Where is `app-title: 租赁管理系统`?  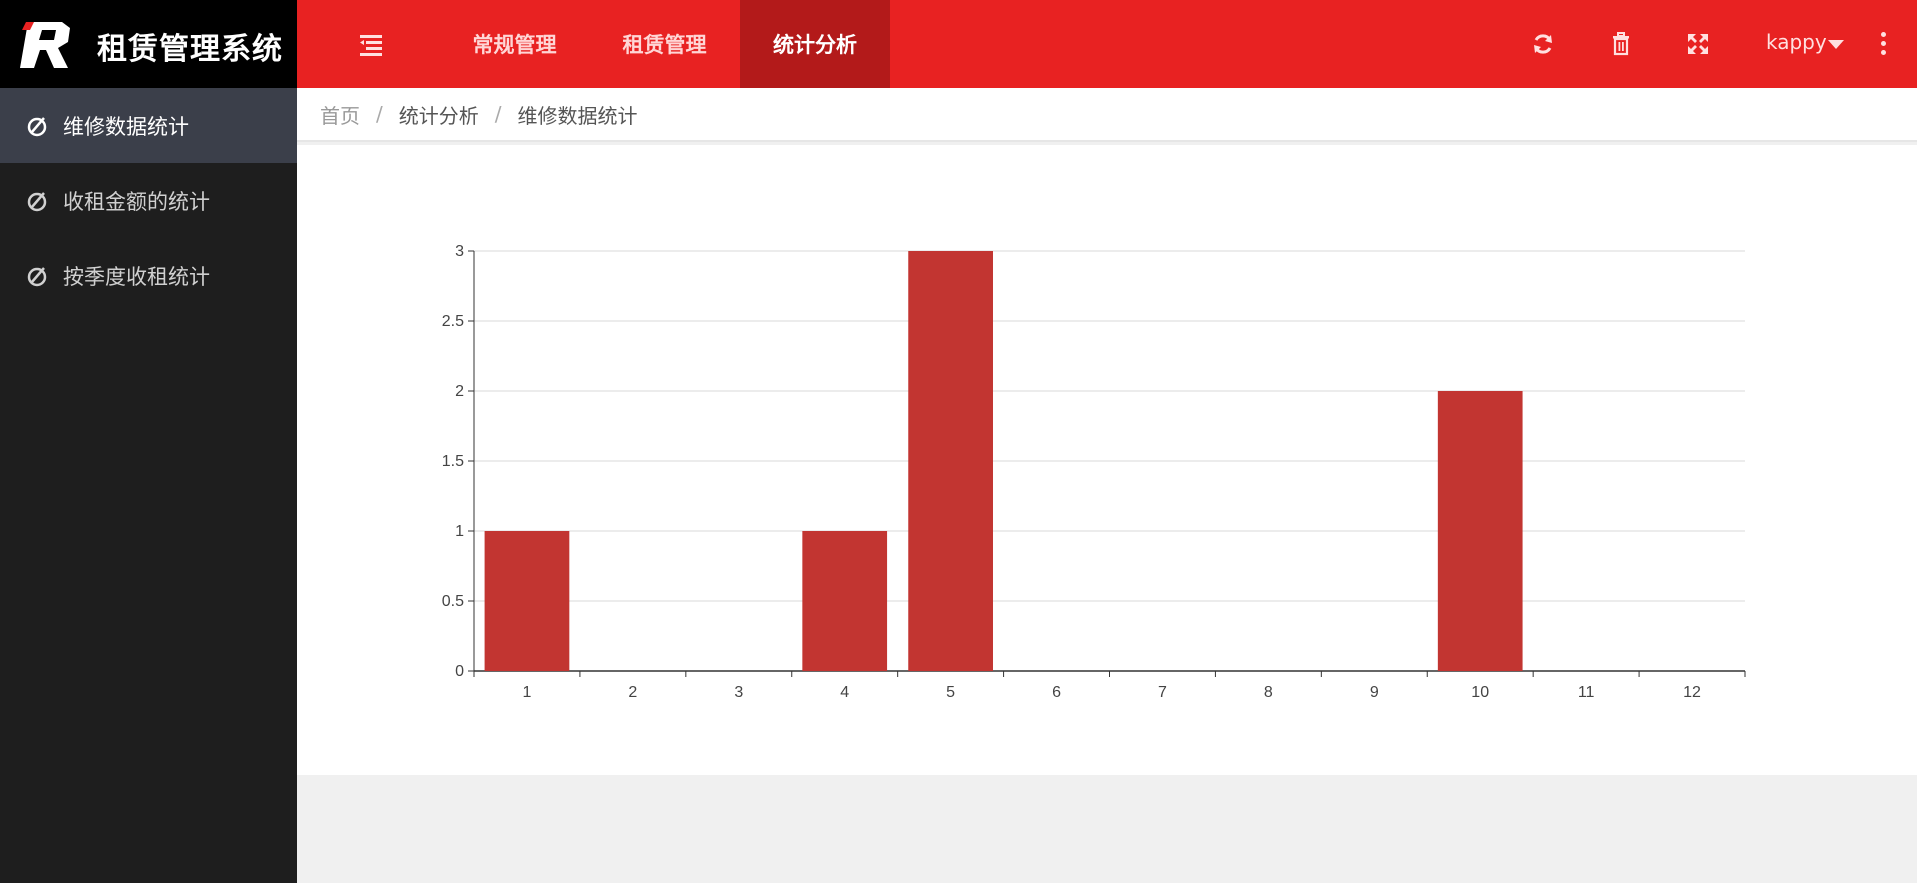 app-title: 租赁管理系统 is located at coordinates (190, 49).